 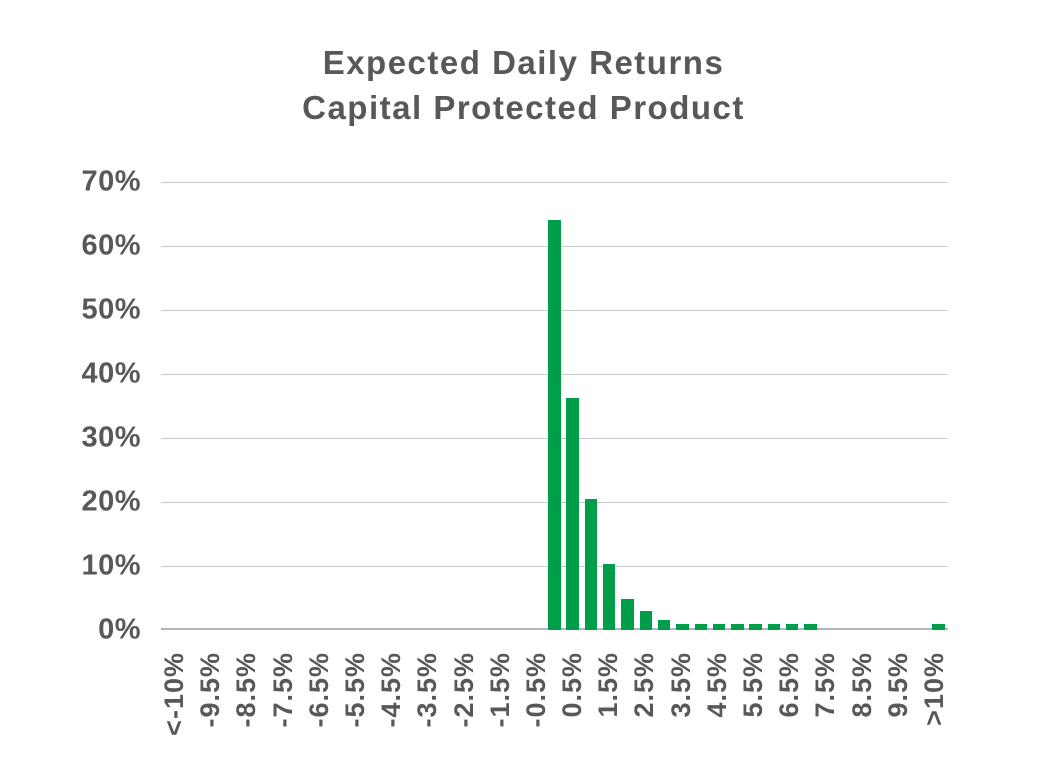 What do you see at coordinates (318, 690) in the screenshot?
I see `x-axis-tick-label: -6.5%` at bounding box center [318, 690].